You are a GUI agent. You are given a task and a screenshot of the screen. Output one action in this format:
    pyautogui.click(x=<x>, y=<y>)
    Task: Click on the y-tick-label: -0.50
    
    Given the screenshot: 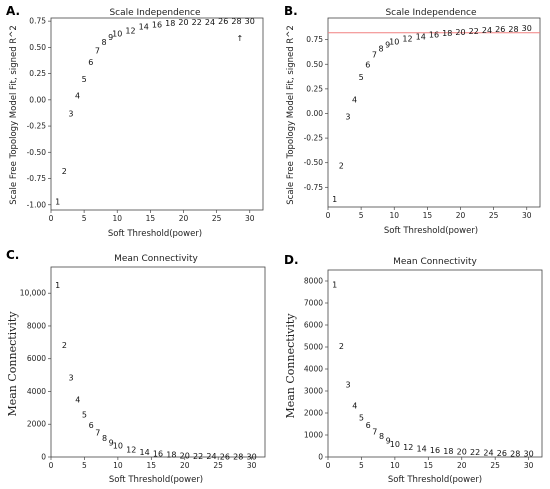 What is the action you would take?
    pyautogui.click(x=314, y=162)
    